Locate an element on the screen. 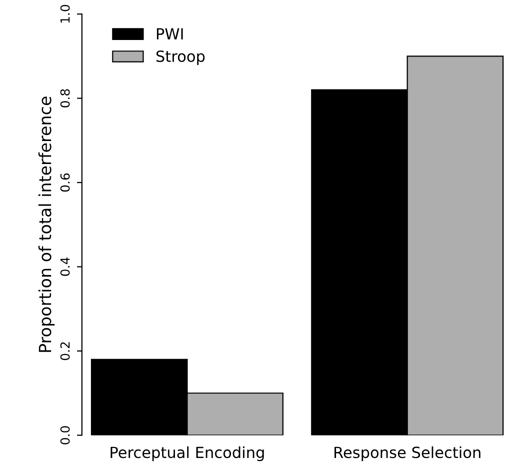 This screenshot has height=468, width=512. x-tick-label: Response Selection is located at coordinates (407, 454).